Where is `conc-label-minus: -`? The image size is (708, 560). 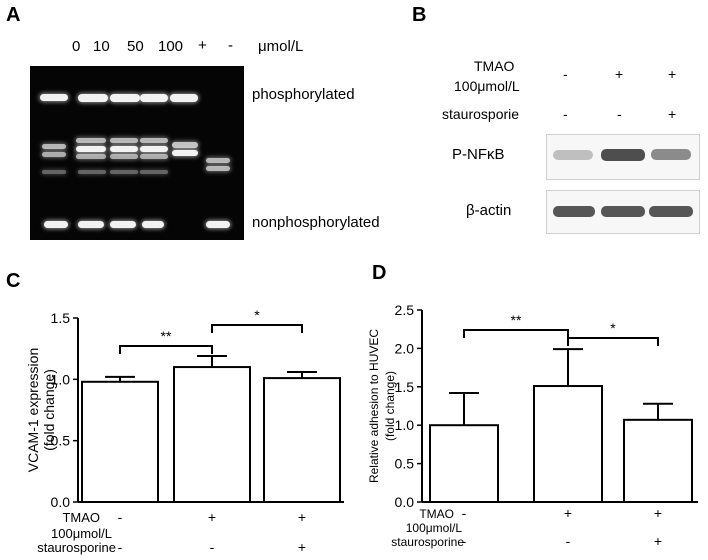 conc-label-minus: - is located at coordinates (230, 45).